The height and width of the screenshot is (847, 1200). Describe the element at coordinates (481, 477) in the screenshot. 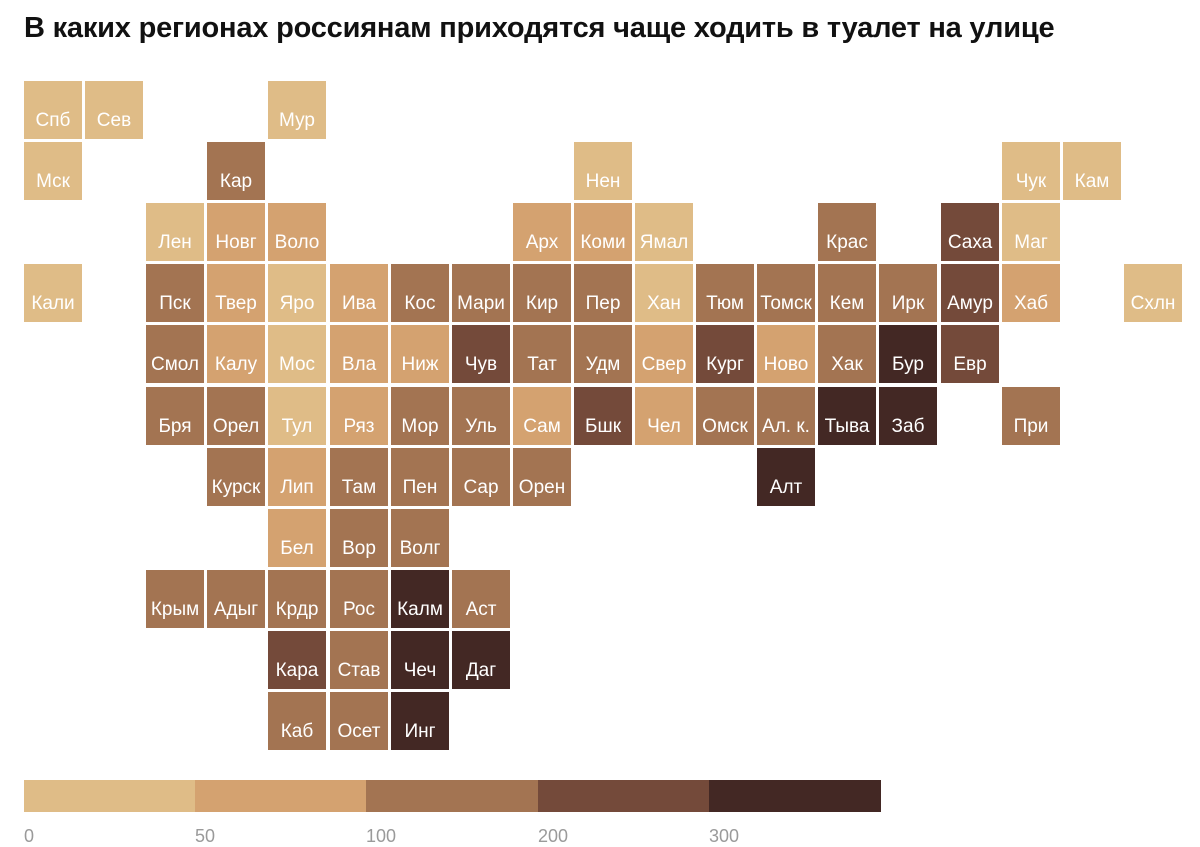

I see `region-tile: Сар` at that location.